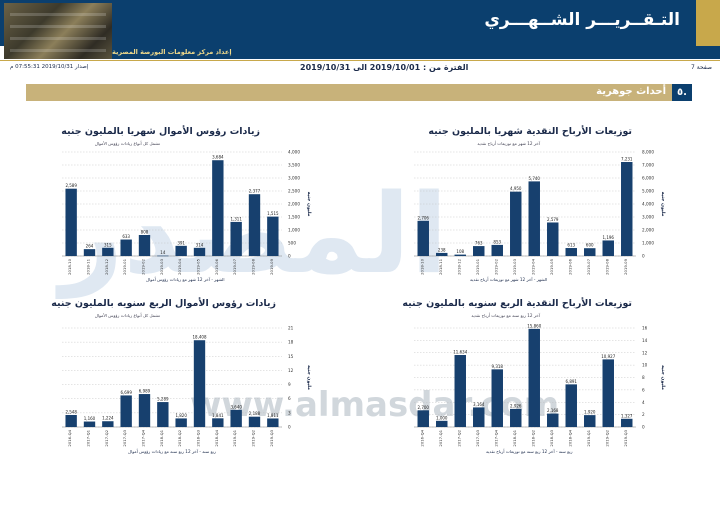 Image resolution: width=720 pixels, height=509 pixels. Describe the element at coordinates (588, 437) in the screenshot. I see `x-tick-label: 2019-Q1` at that location.